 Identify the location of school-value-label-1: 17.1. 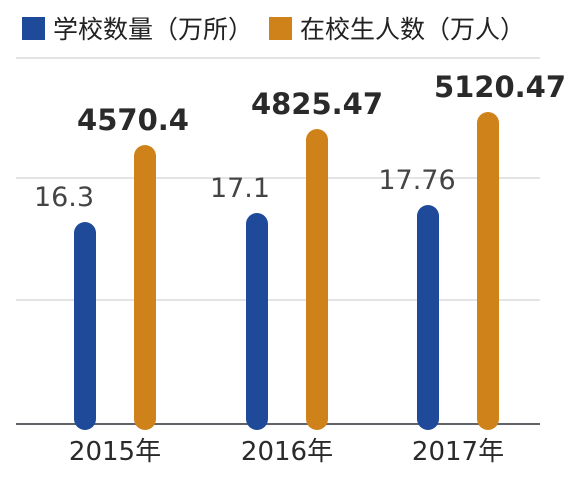
(240, 188).